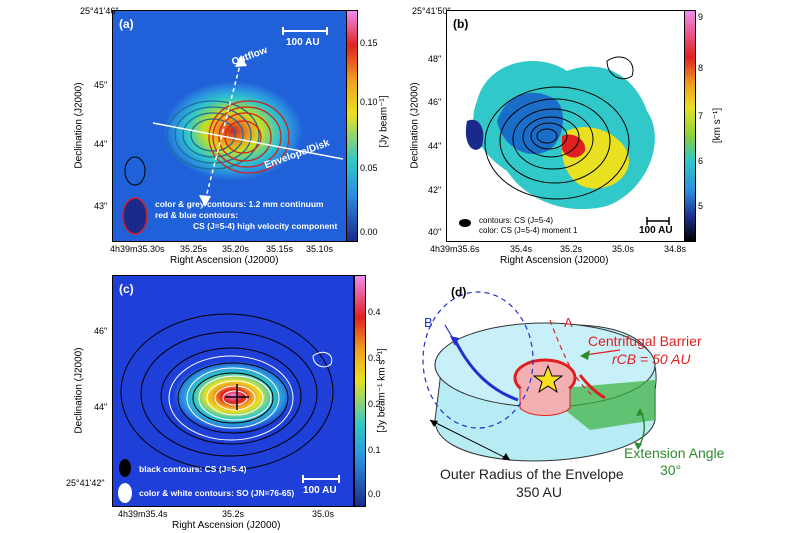  Describe the element at coordinates (382, 390) in the screenshot. I see `panel-c-cb-label: [Jy beam⁻¹ km s⁻¹]` at that location.